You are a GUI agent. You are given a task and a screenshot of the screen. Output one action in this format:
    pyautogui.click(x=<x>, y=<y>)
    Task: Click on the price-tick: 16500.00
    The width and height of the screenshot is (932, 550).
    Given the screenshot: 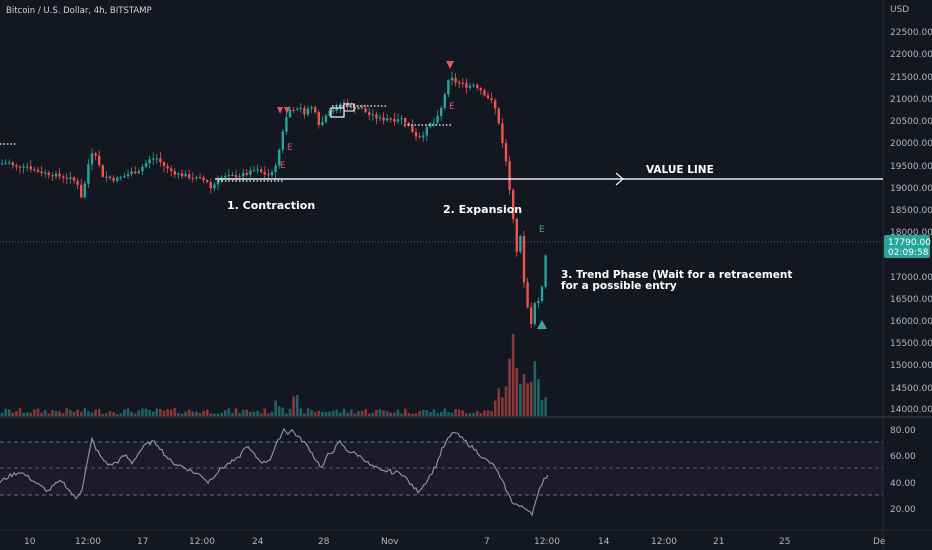 What is the action you would take?
    pyautogui.click(x=911, y=300)
    